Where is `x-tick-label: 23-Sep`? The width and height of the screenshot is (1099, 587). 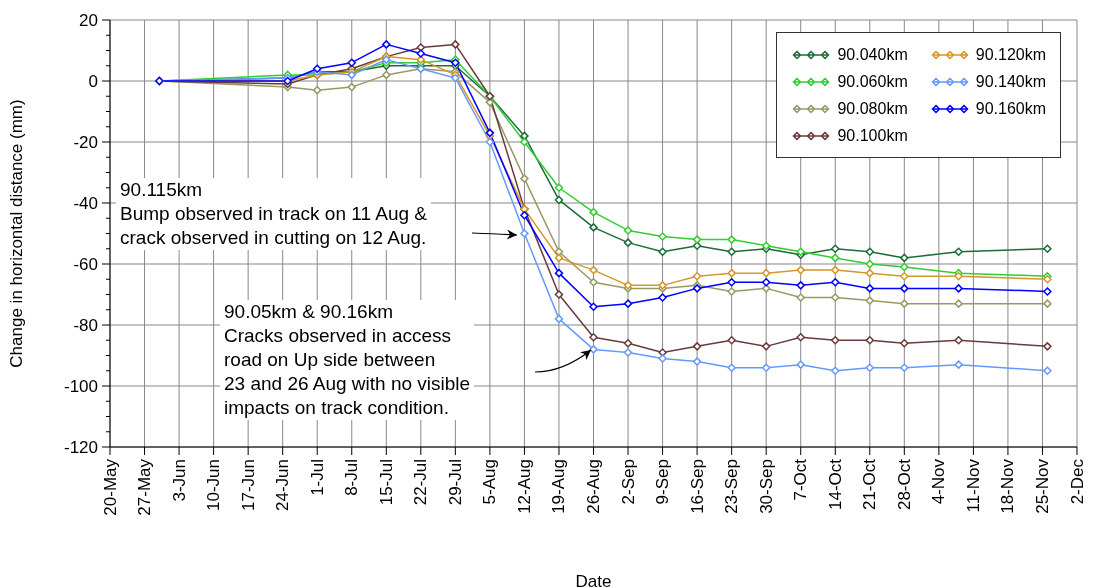
x-tick-label: 23-Sep is located at coordinates (732, 486).